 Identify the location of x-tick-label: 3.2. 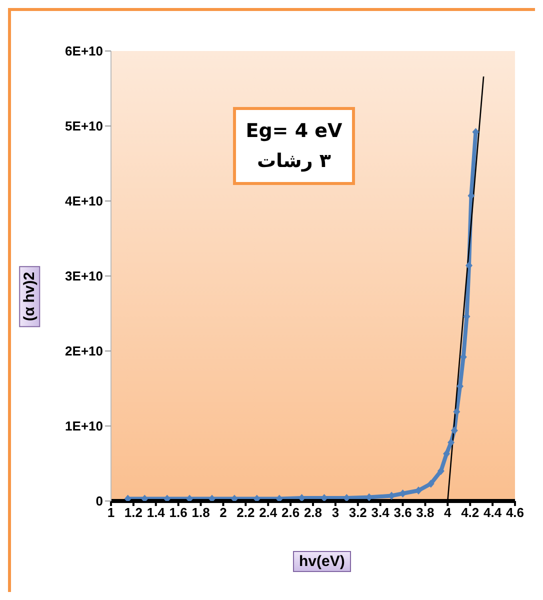
(357, 512).